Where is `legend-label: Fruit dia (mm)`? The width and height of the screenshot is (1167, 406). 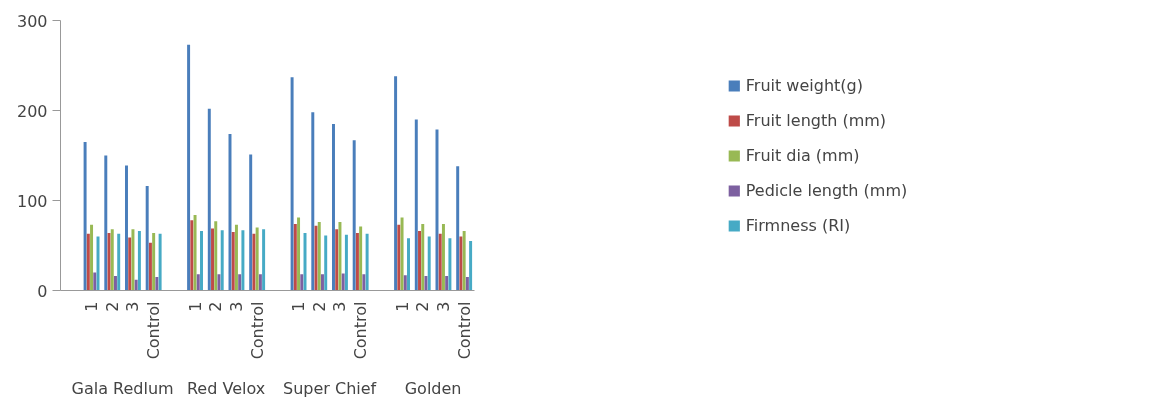
legend-label: Fruit dia (mm) is located at coordinates (802, 155).